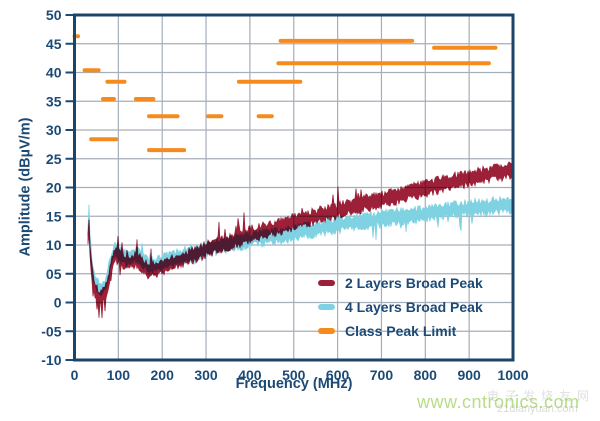 This screenshot has height=421, width=600. What do you see at coordinates (54, 130) in the screenshot?
I see `y-tick-label: 30` at bounding box center [54, 130].